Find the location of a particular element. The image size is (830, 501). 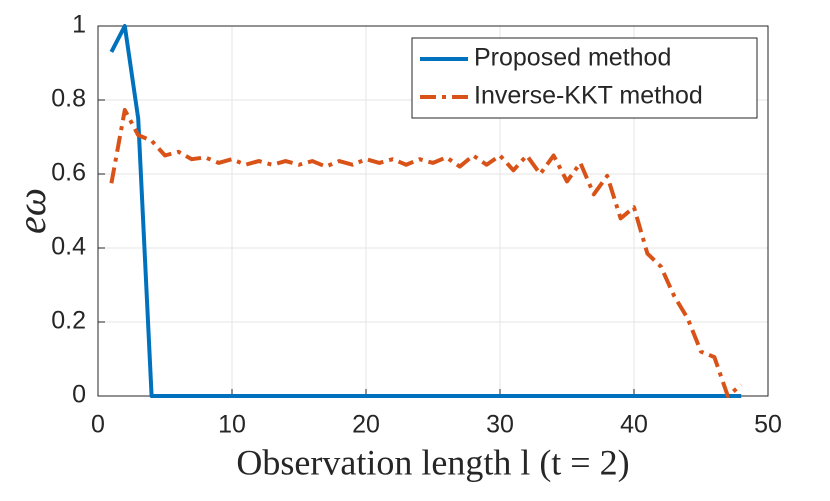

legend-label: Inverse-KKT method is located at coordinates (588, 96).